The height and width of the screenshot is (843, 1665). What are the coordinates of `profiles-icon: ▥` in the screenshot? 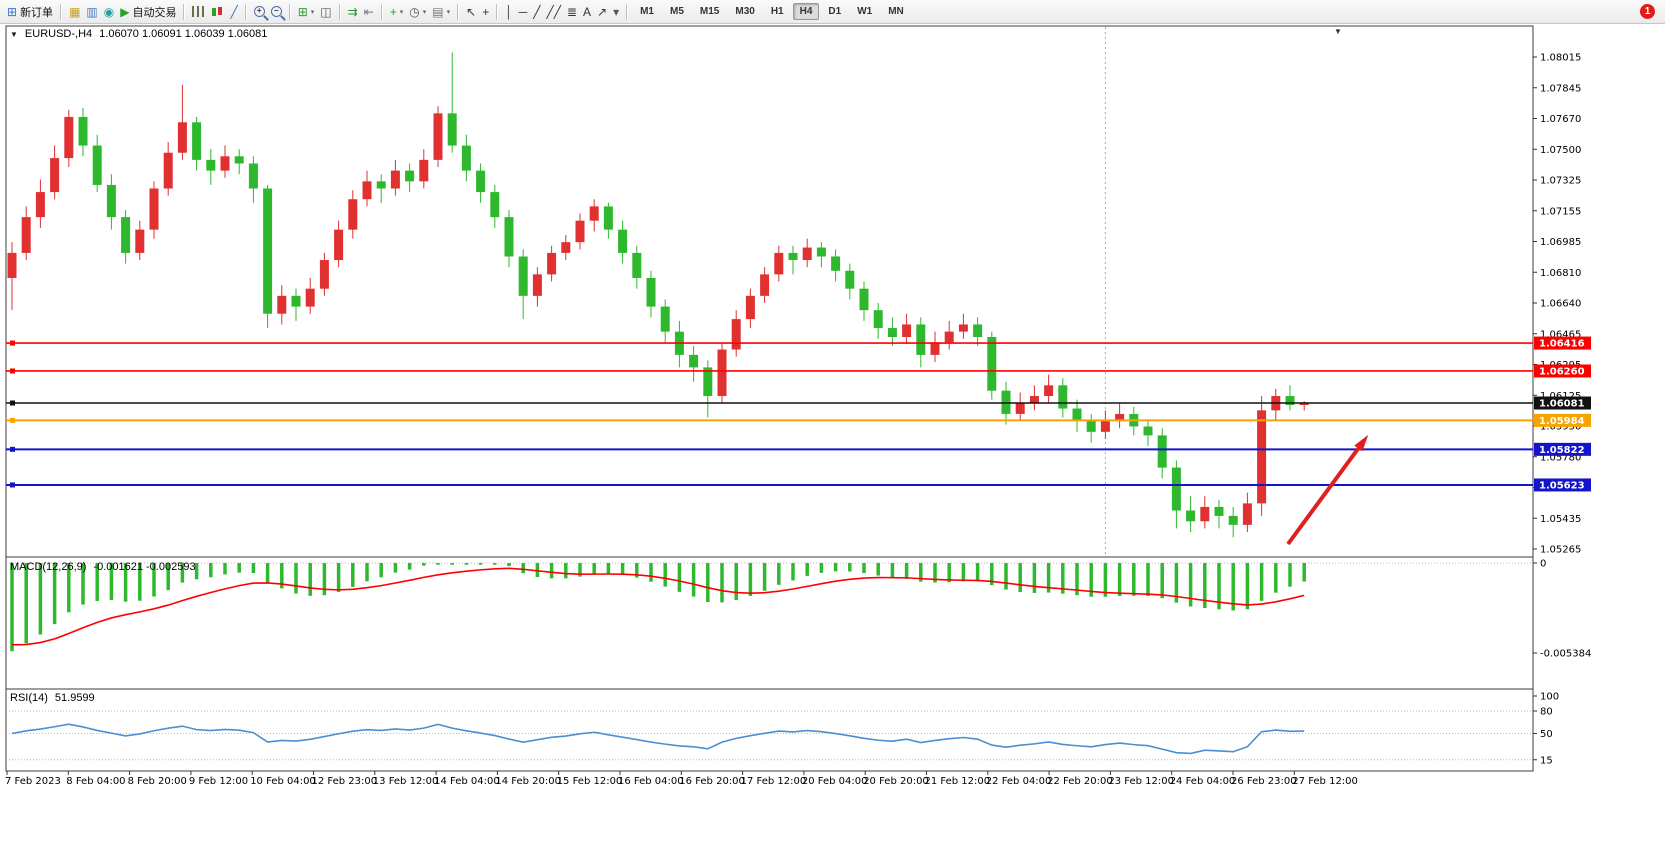 It's located at (92, 11).